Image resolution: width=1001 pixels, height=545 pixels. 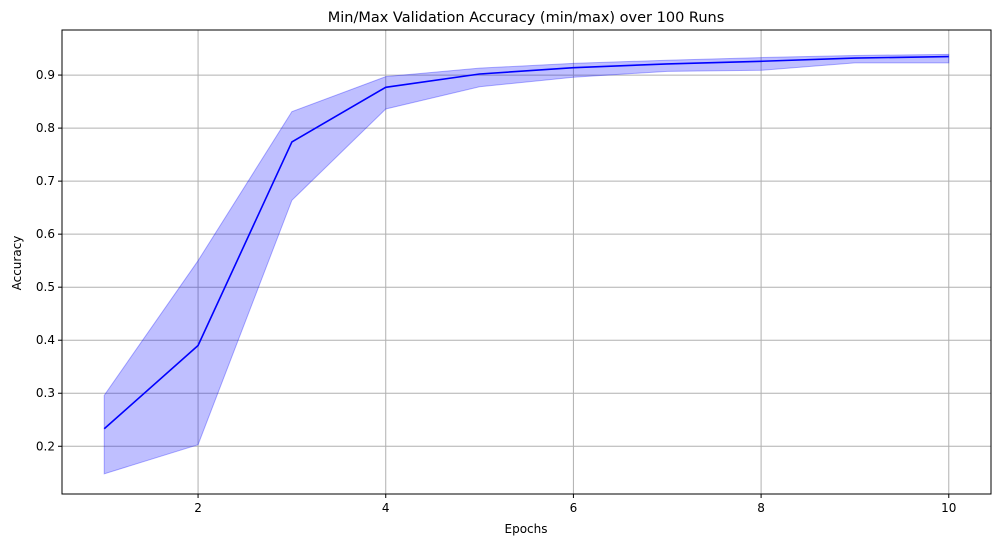 What do you see at coordinates (45, 340) in the screenshot?
I see `y-tick-label: 0.4` at bounding box center [45, 340].